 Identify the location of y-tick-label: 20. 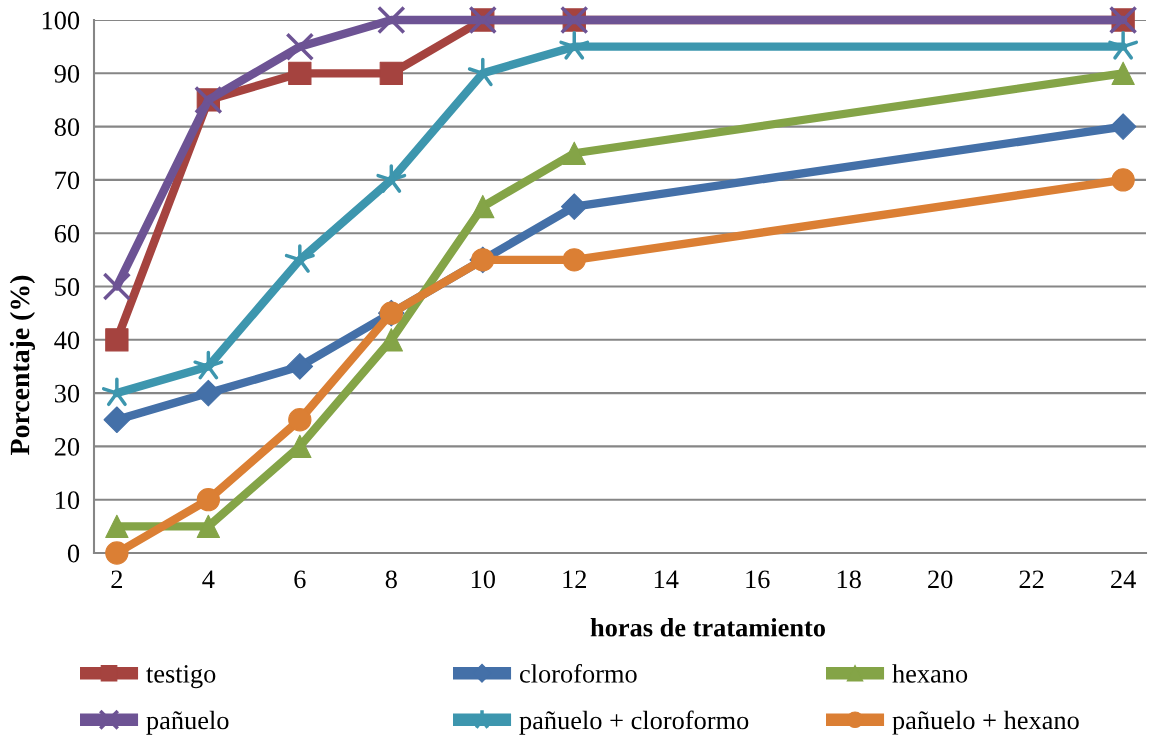
(67, 447).